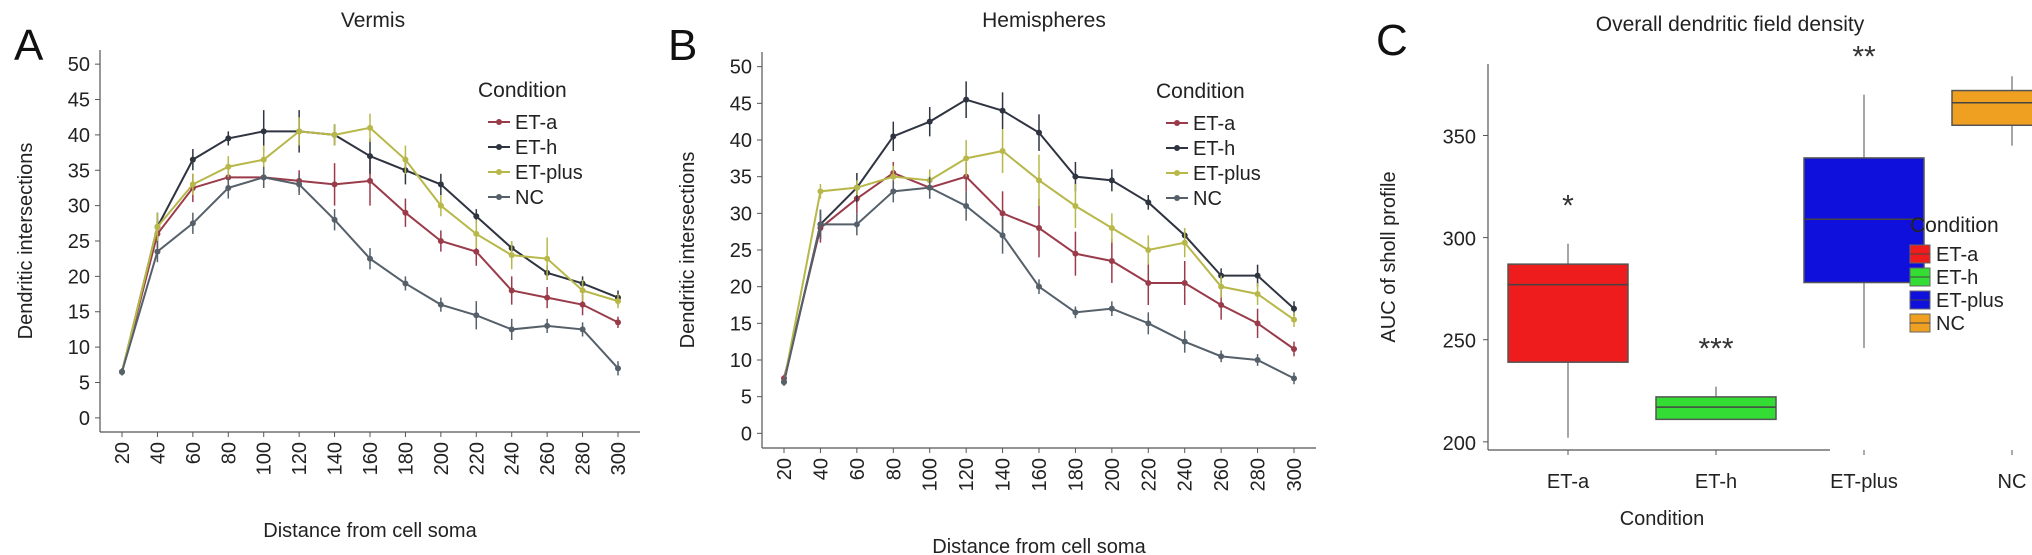 The height and width of the screenshot is (555, 2032). Describe the element at coordinates (1177, 123) in the screenshot. I see `legend-marker-et-a` at that location.